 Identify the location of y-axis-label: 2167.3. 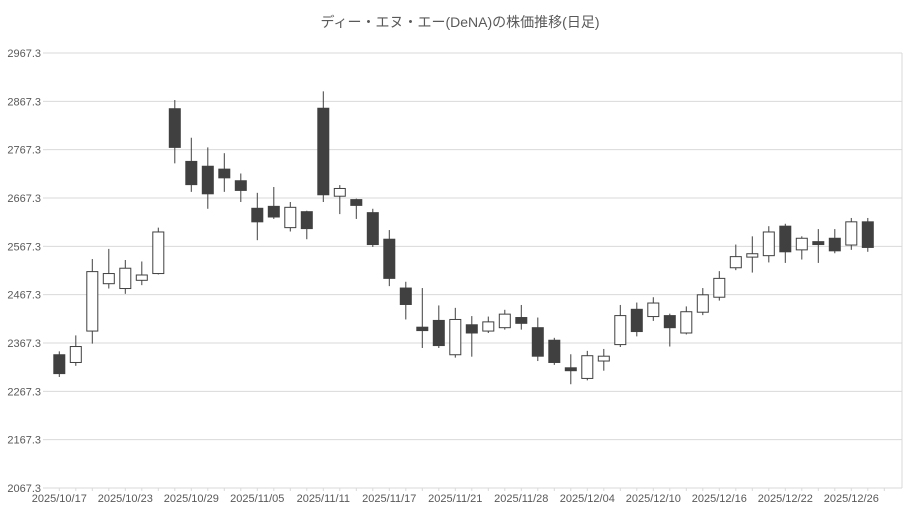
(24, 441).